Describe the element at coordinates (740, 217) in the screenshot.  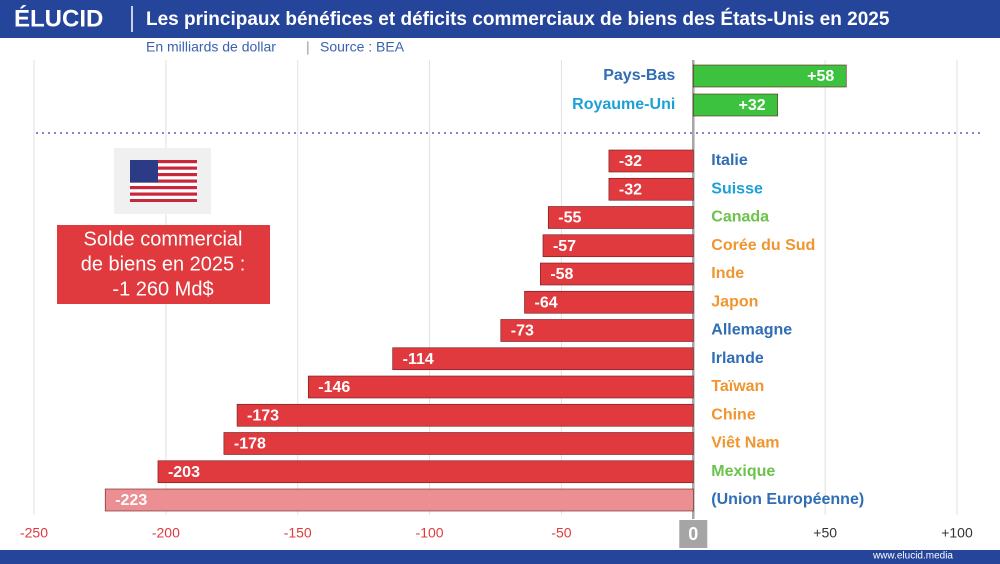
I see `category-label: Canada` at that location.